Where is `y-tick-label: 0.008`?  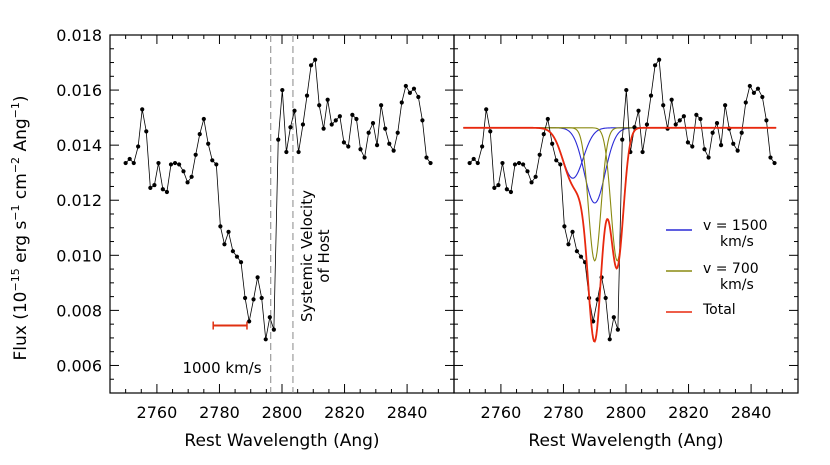 y-tick-label: 0.008 is located at coordinates (79, 310).